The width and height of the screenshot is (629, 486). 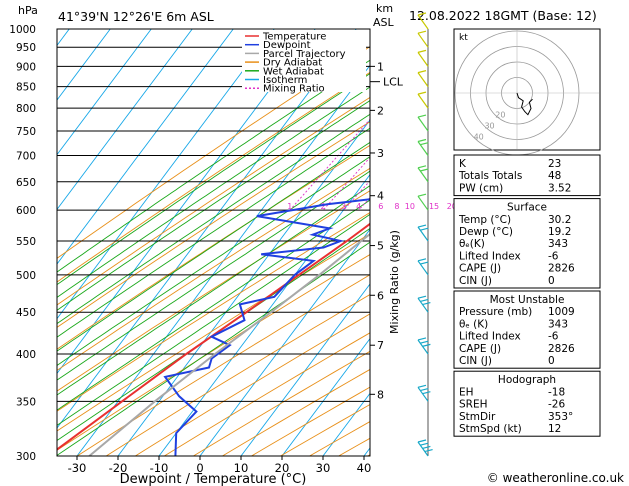 What do you see at coordinates (293, 71) in the screenshot?
I see `legend-label: Wet Adiabat` at bounding box center [293, 71].